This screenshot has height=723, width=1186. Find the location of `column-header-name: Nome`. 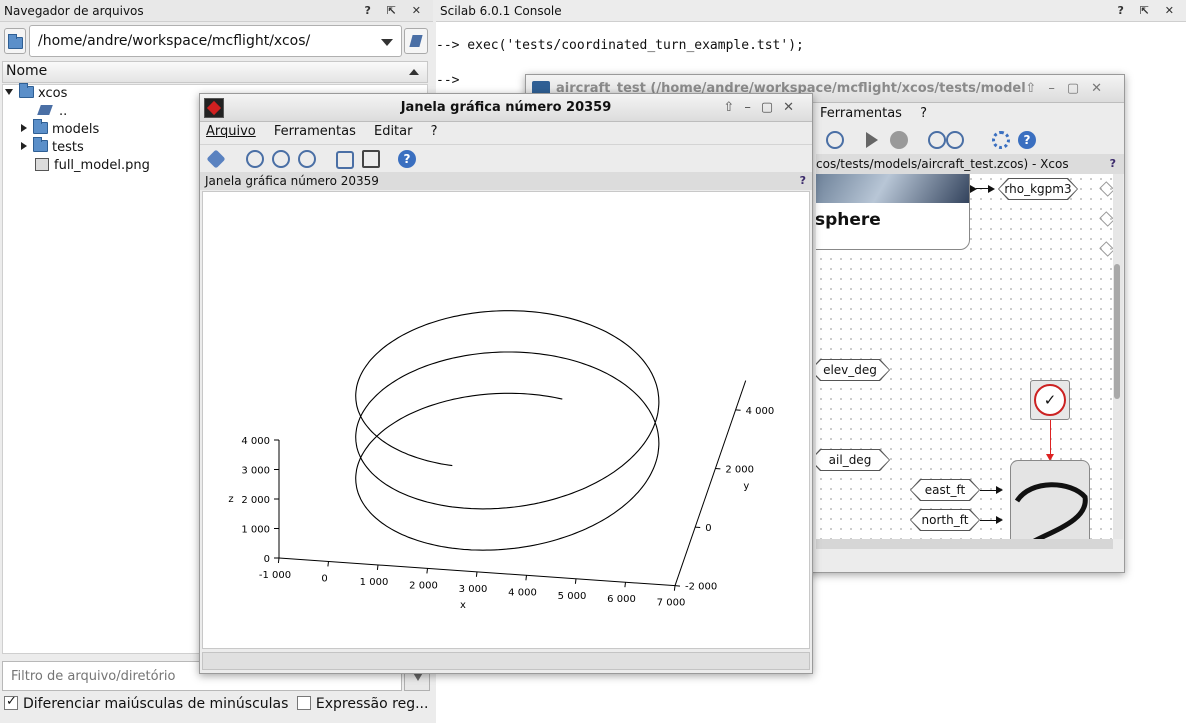

column-header-name: Nome is located at coordinates (215, 72).